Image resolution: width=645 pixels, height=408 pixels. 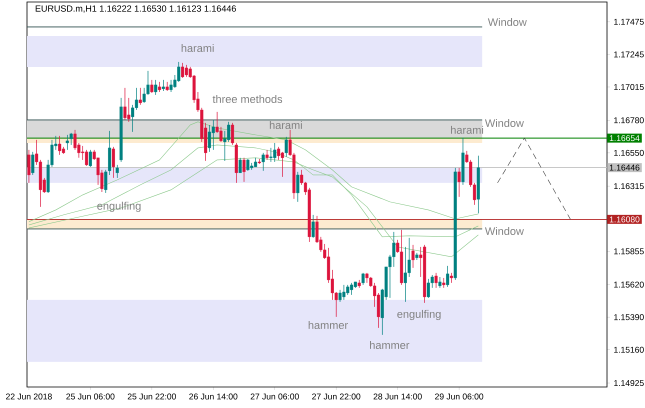 What do you see at coordinates (29, 397) in the screenshot?
I see `x-tick-label: 22 Jun 2018` at bounding box center [29, 397].